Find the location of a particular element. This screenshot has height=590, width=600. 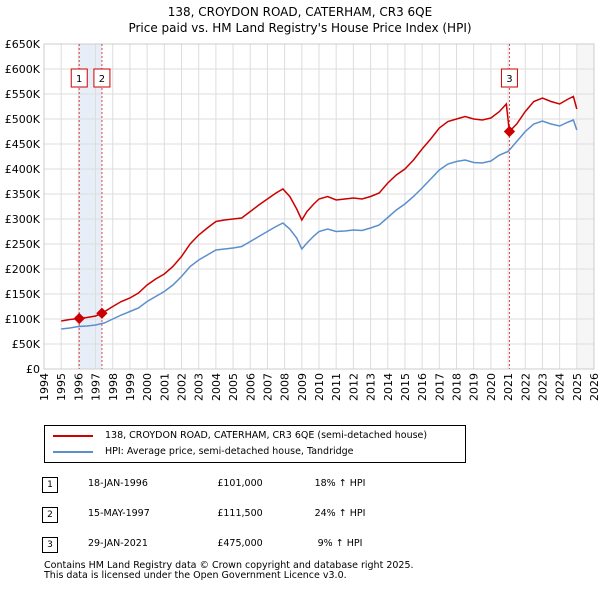

x-tick-label: 2004 is located at coordinates (216, 387).